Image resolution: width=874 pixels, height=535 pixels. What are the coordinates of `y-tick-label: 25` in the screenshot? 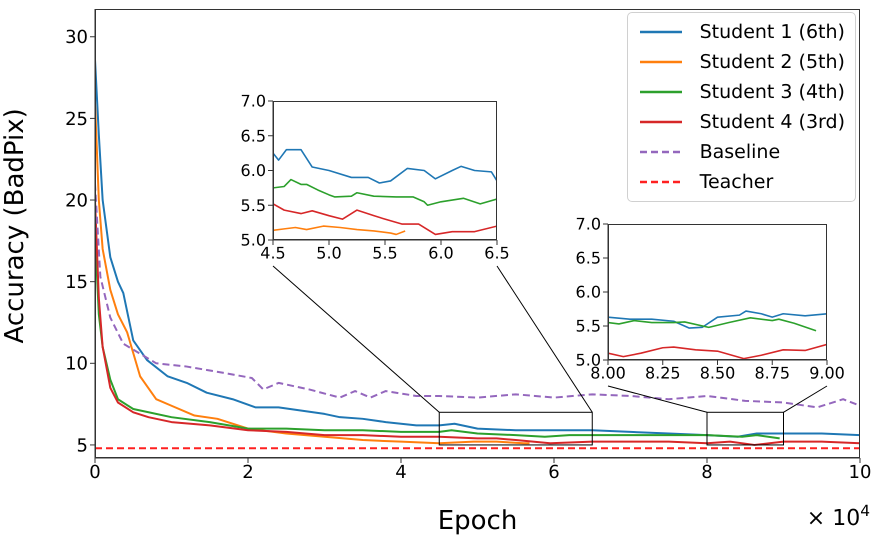 It's located at (76, 119).